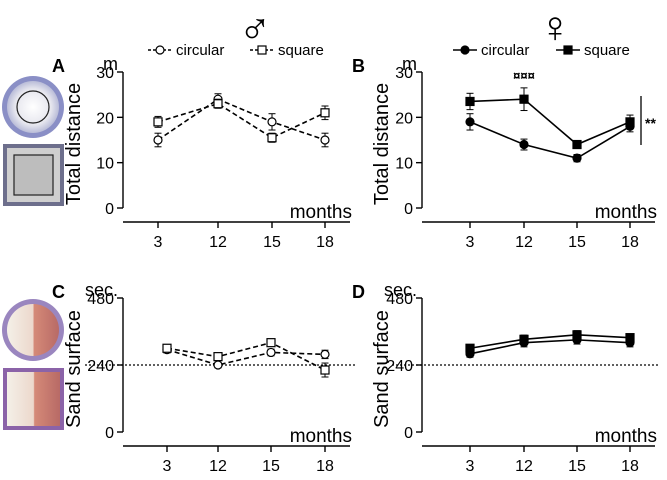  What do you see at coordinates (400, 290) in the screenshot?
I see `y-unit: sec.` at bounding box center [400, 290].